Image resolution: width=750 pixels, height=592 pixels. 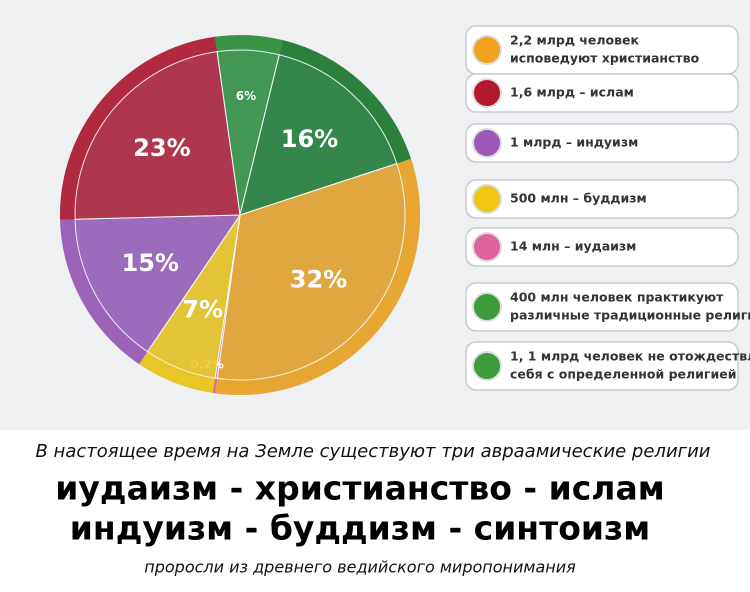 I want to click on slice-label: 7%, so click(x=202, y=309).